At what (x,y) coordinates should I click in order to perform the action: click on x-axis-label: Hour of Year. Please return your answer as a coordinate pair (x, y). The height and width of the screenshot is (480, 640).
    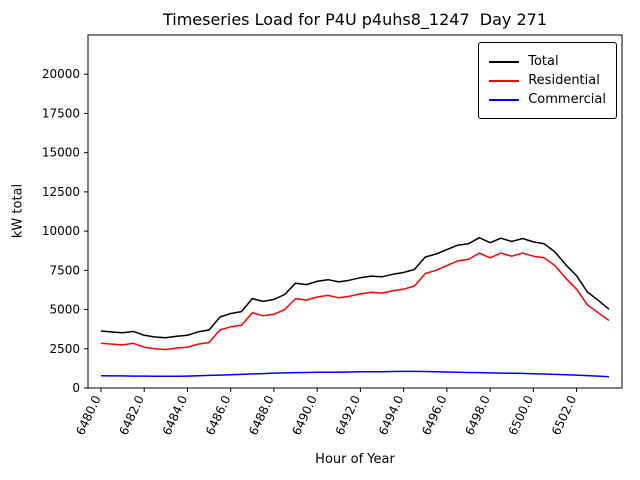
    Looking at the image, I should click on (355, 459).